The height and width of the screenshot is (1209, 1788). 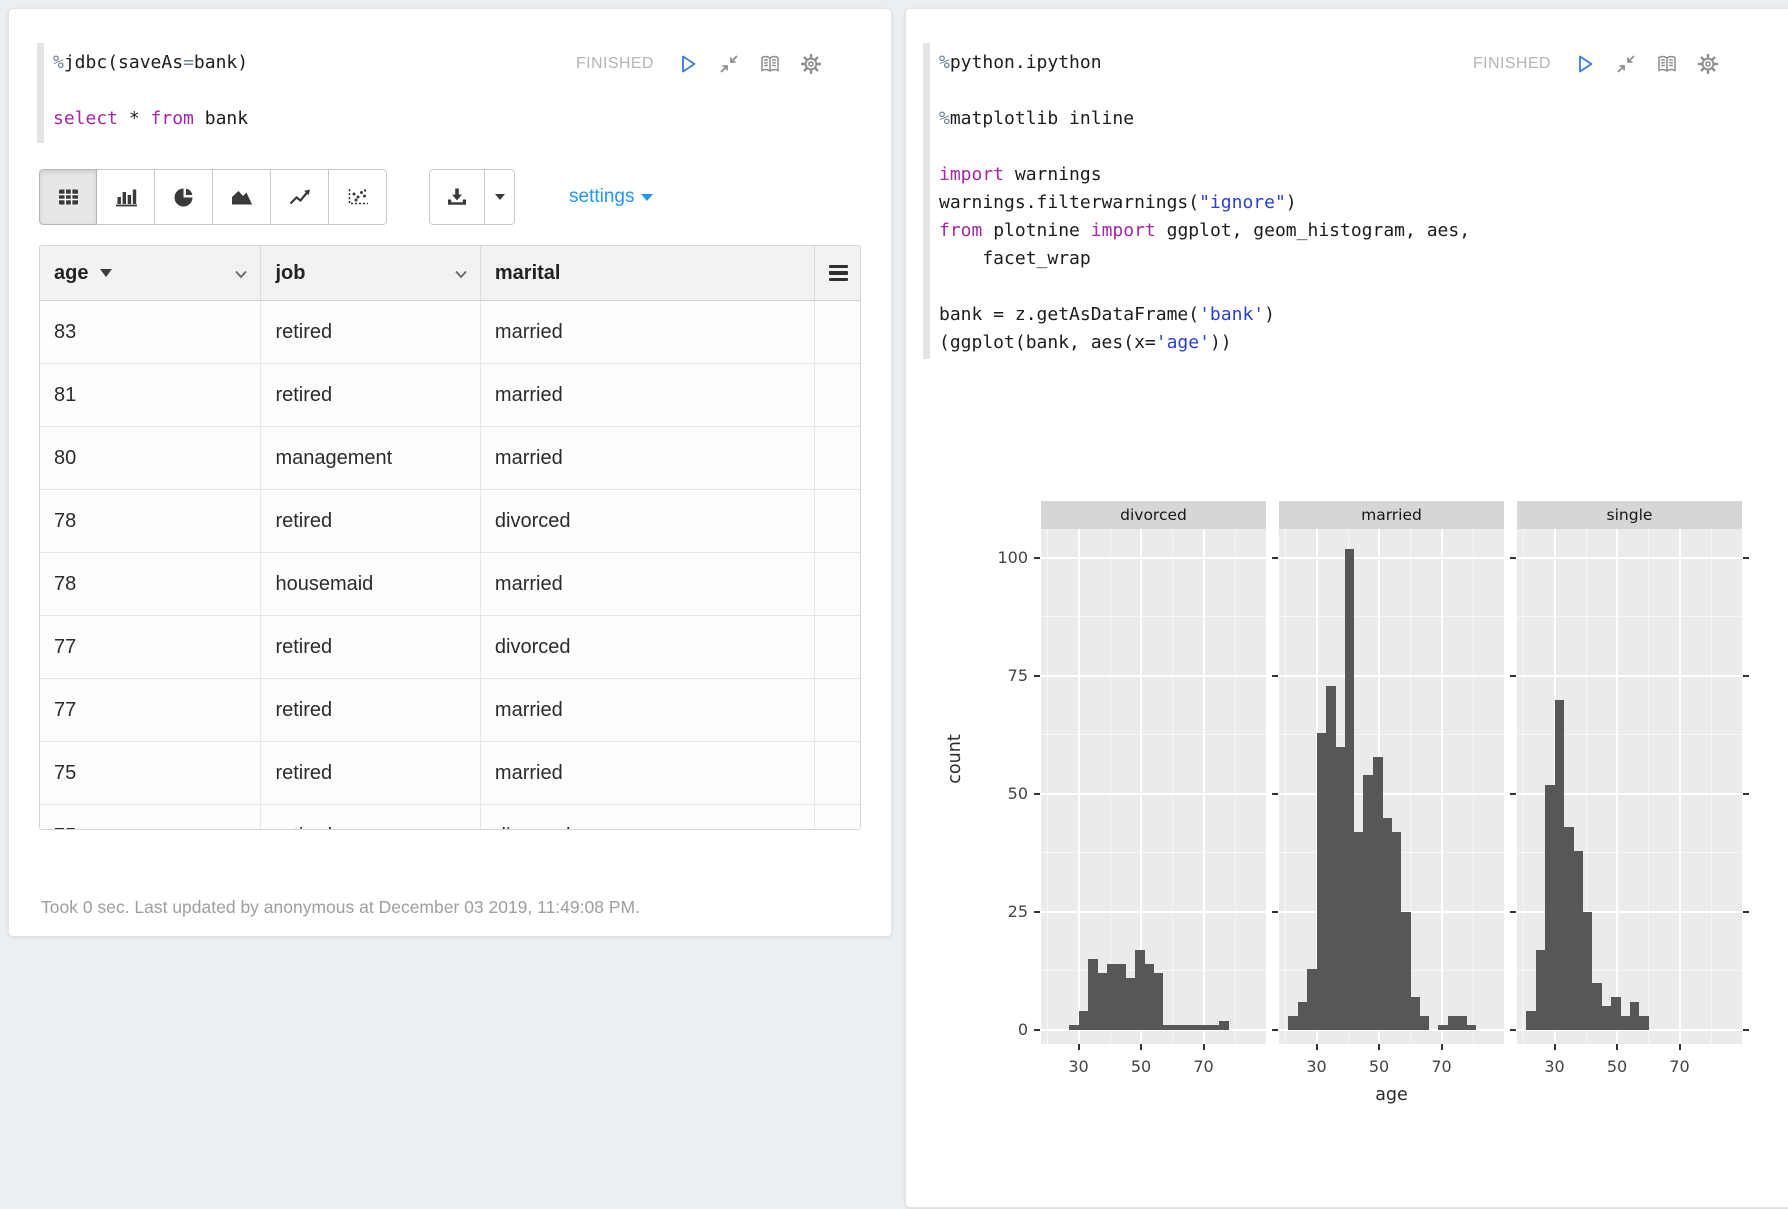 I want to click on code-gutter, so click(x=926, y=201).